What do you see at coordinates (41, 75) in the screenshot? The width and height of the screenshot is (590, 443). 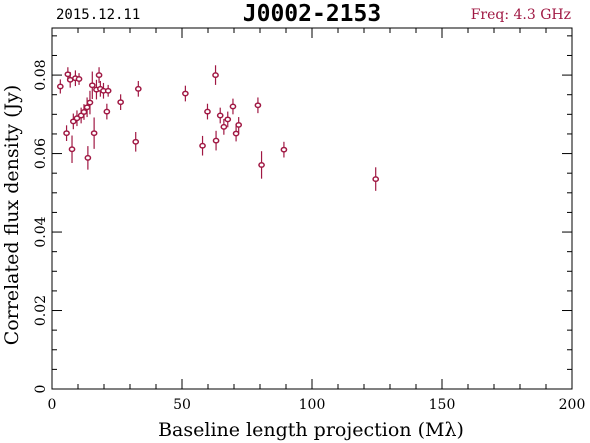 I see `y-tick-label: 0.08` at bounding box center [41, 75].